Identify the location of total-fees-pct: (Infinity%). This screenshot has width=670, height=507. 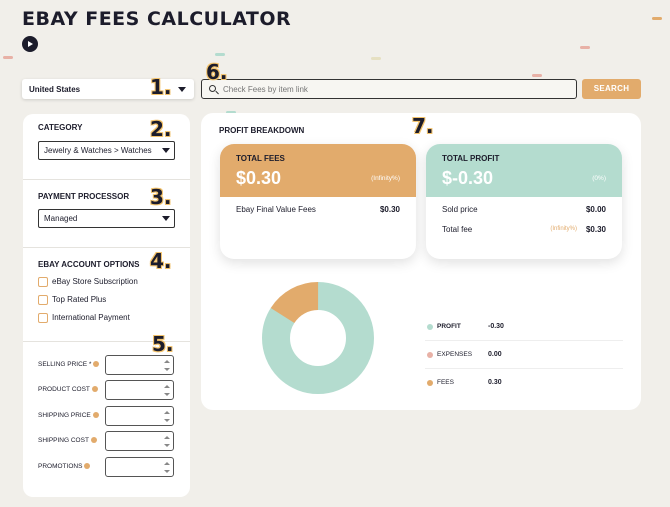
(385, 178).